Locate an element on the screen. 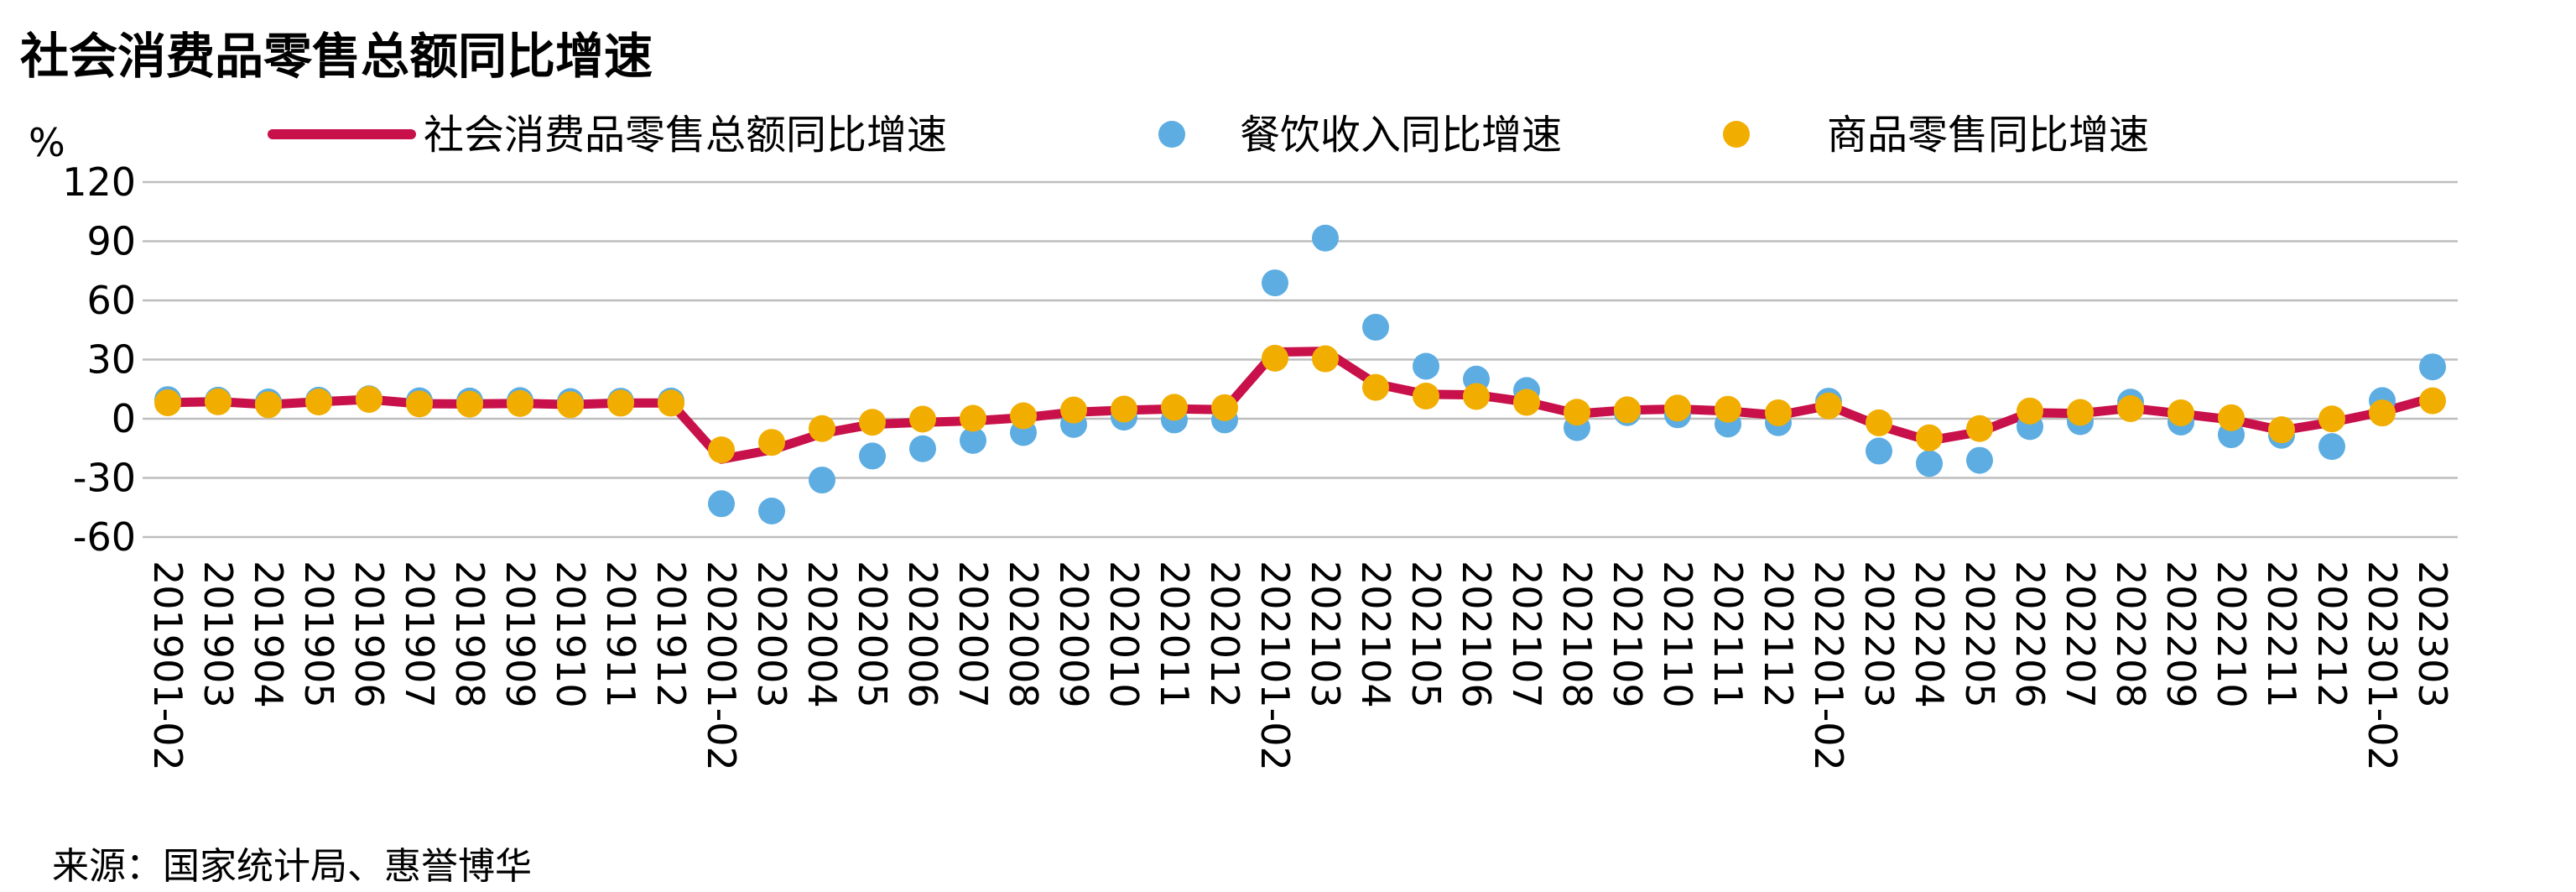 The image size is (2576, 892). x-tick-label: 202009 is located at coordinates (1073, 634).